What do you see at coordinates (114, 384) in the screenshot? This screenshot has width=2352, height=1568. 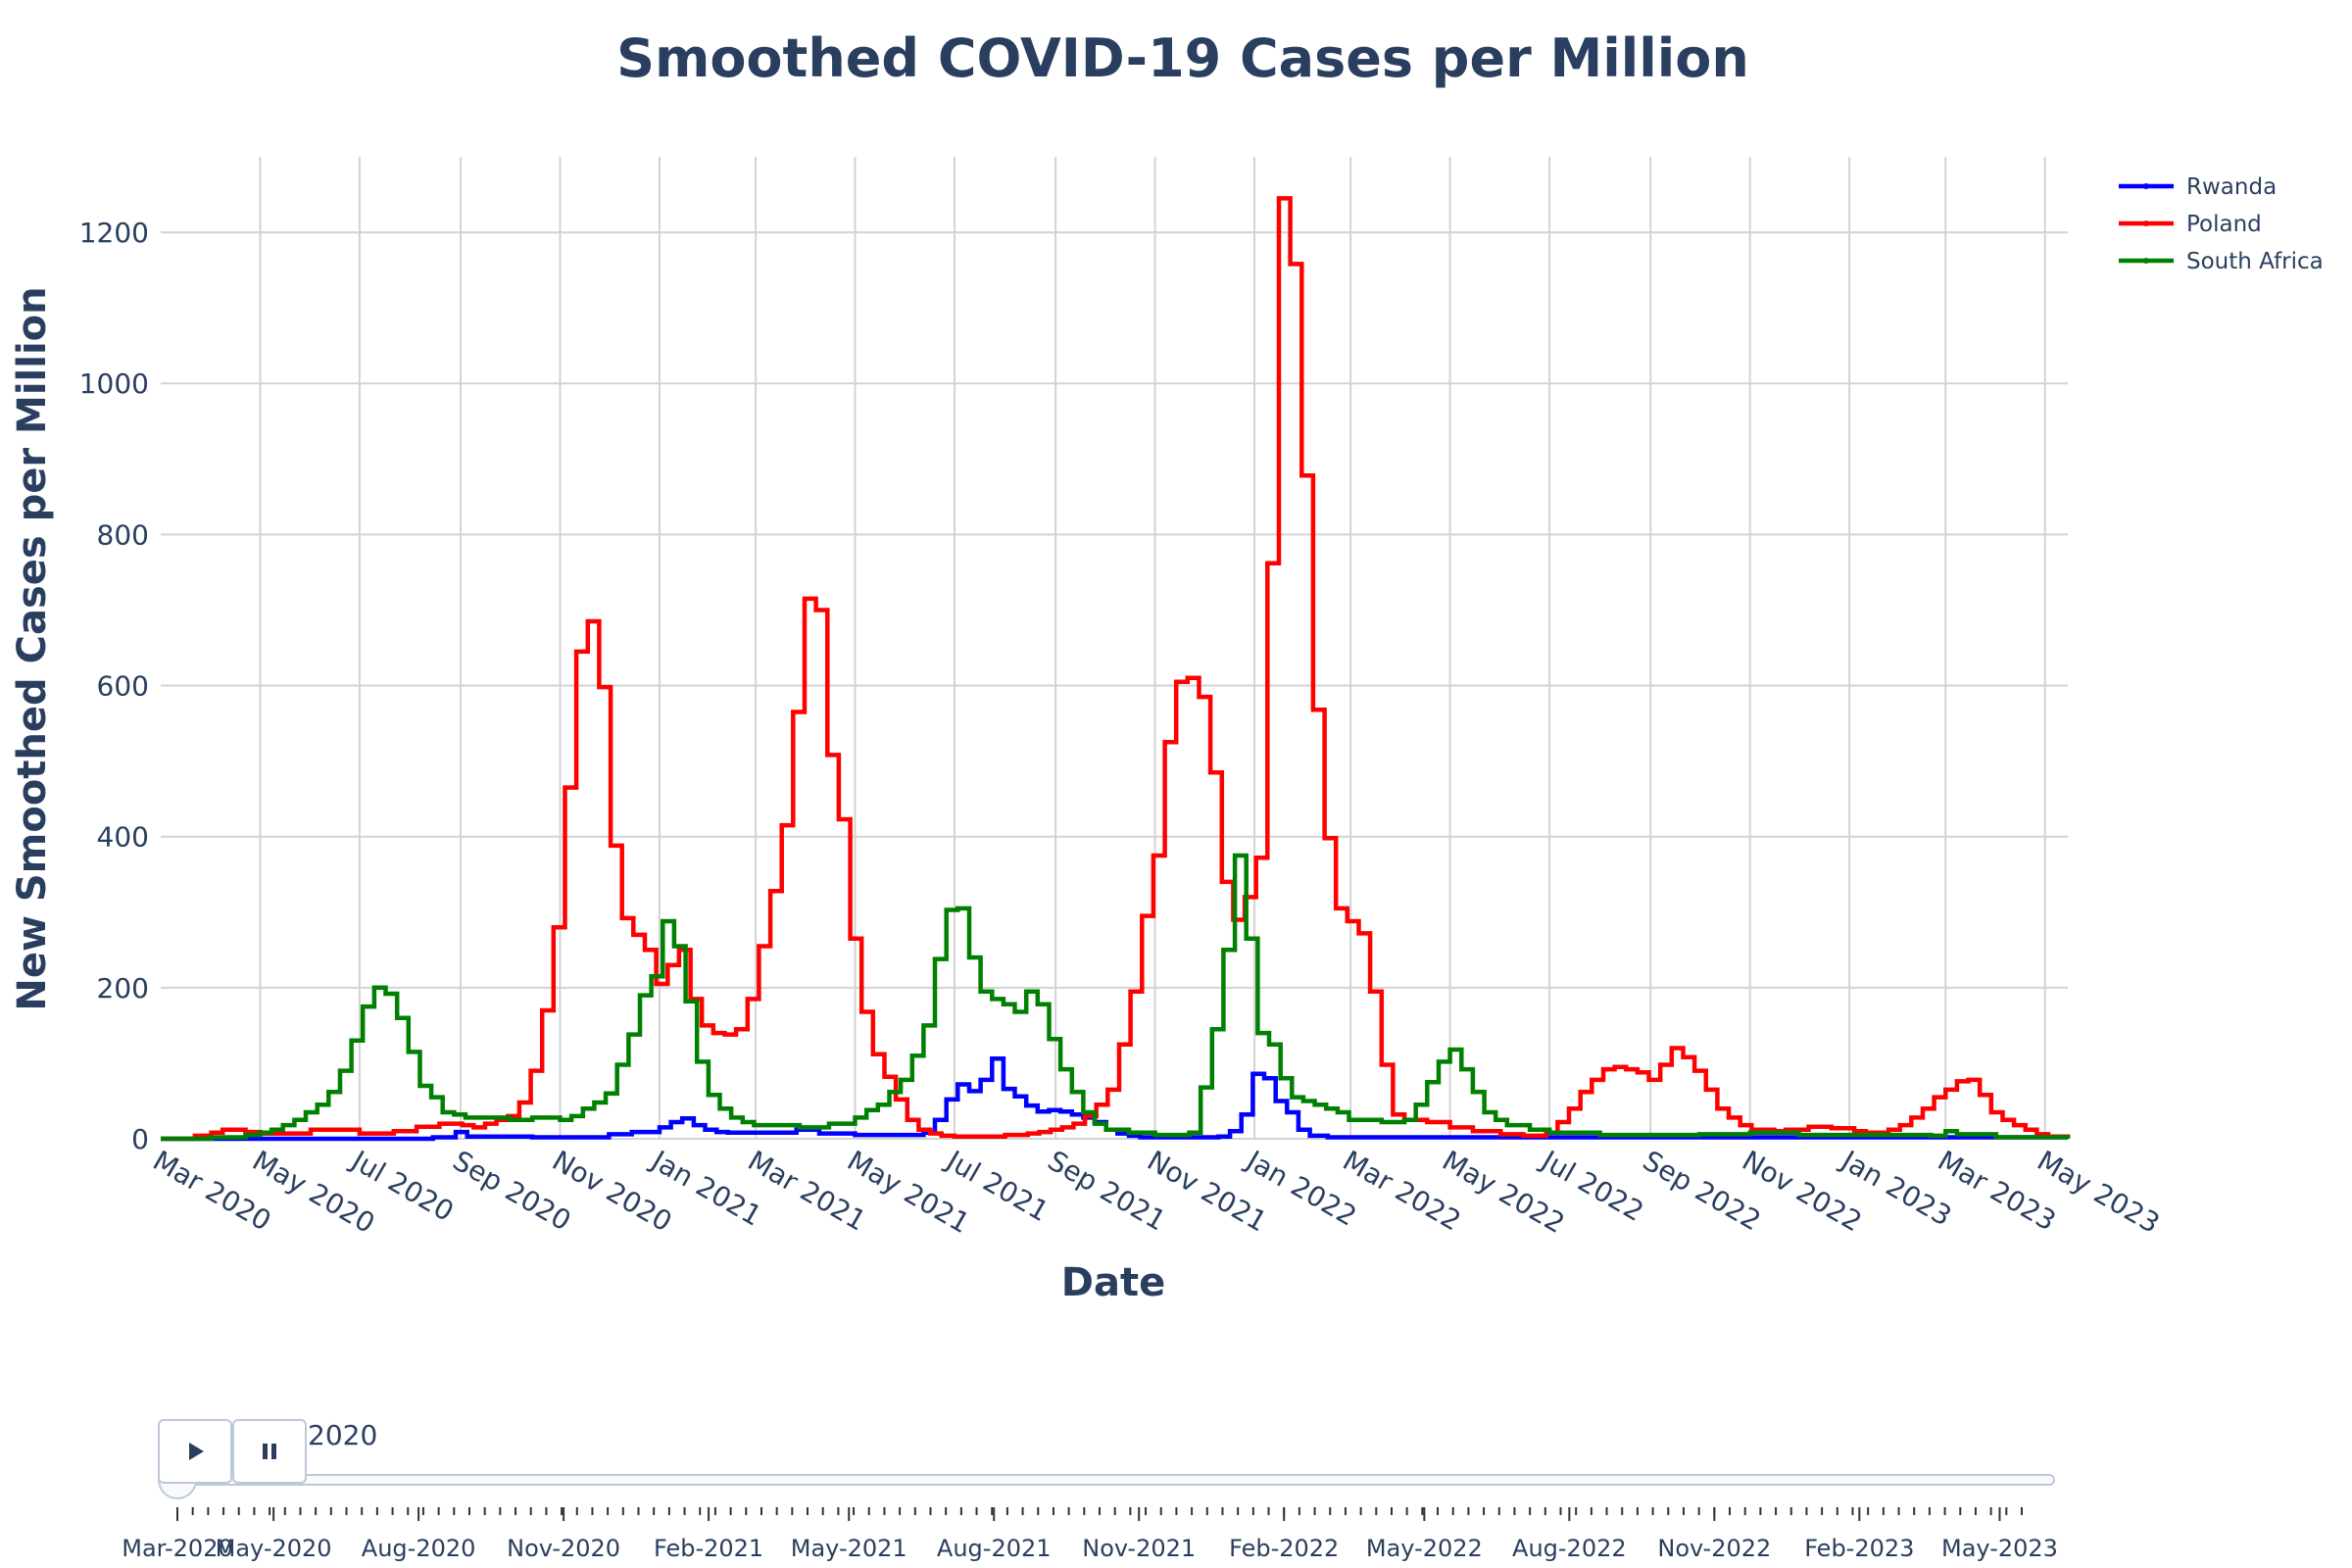 I see `y-tick-label: 1000` at bounding box center [114, 384].